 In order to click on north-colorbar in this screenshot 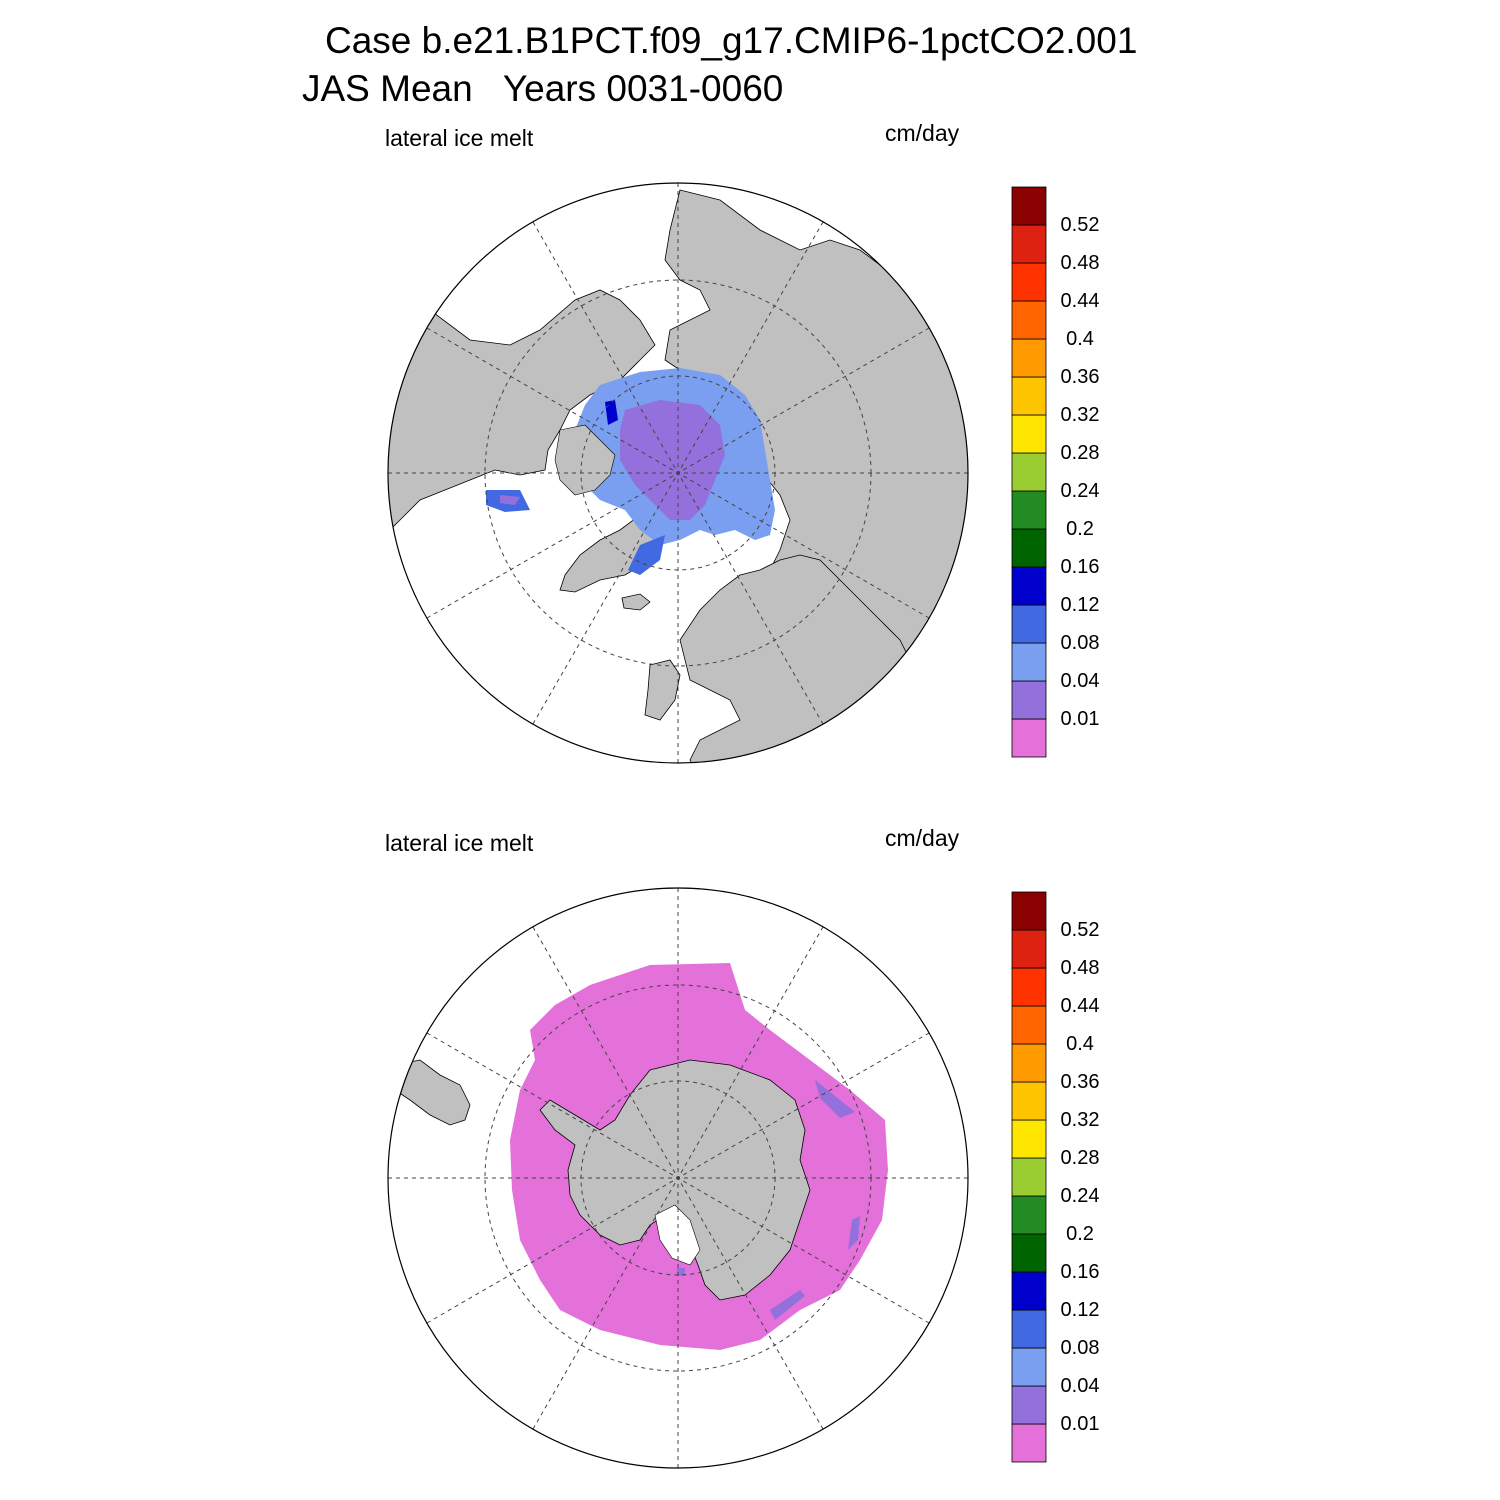, I will do `click(1029, 472)`.